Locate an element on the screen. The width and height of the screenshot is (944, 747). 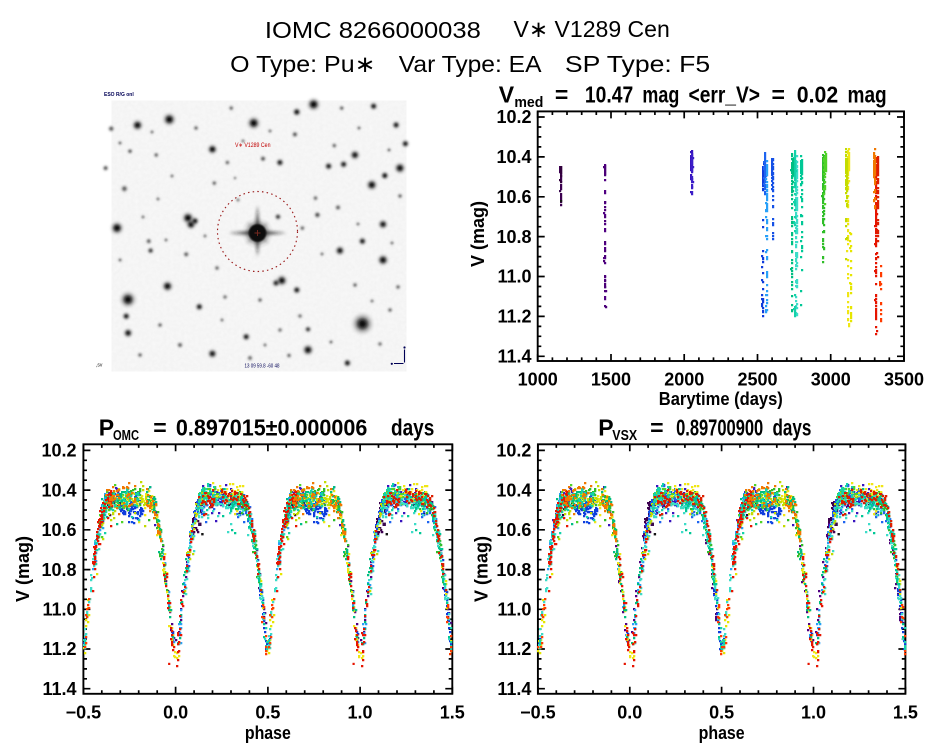
svg-text: 0.897015±0.000006 is located at coordinates (271, 428).